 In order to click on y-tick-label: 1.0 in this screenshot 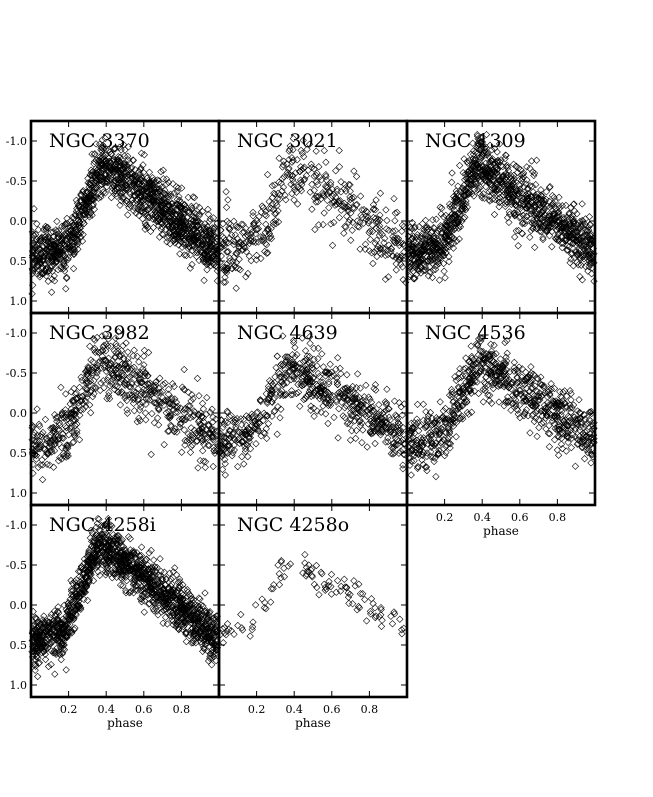, I will do `click(19, 301)`.